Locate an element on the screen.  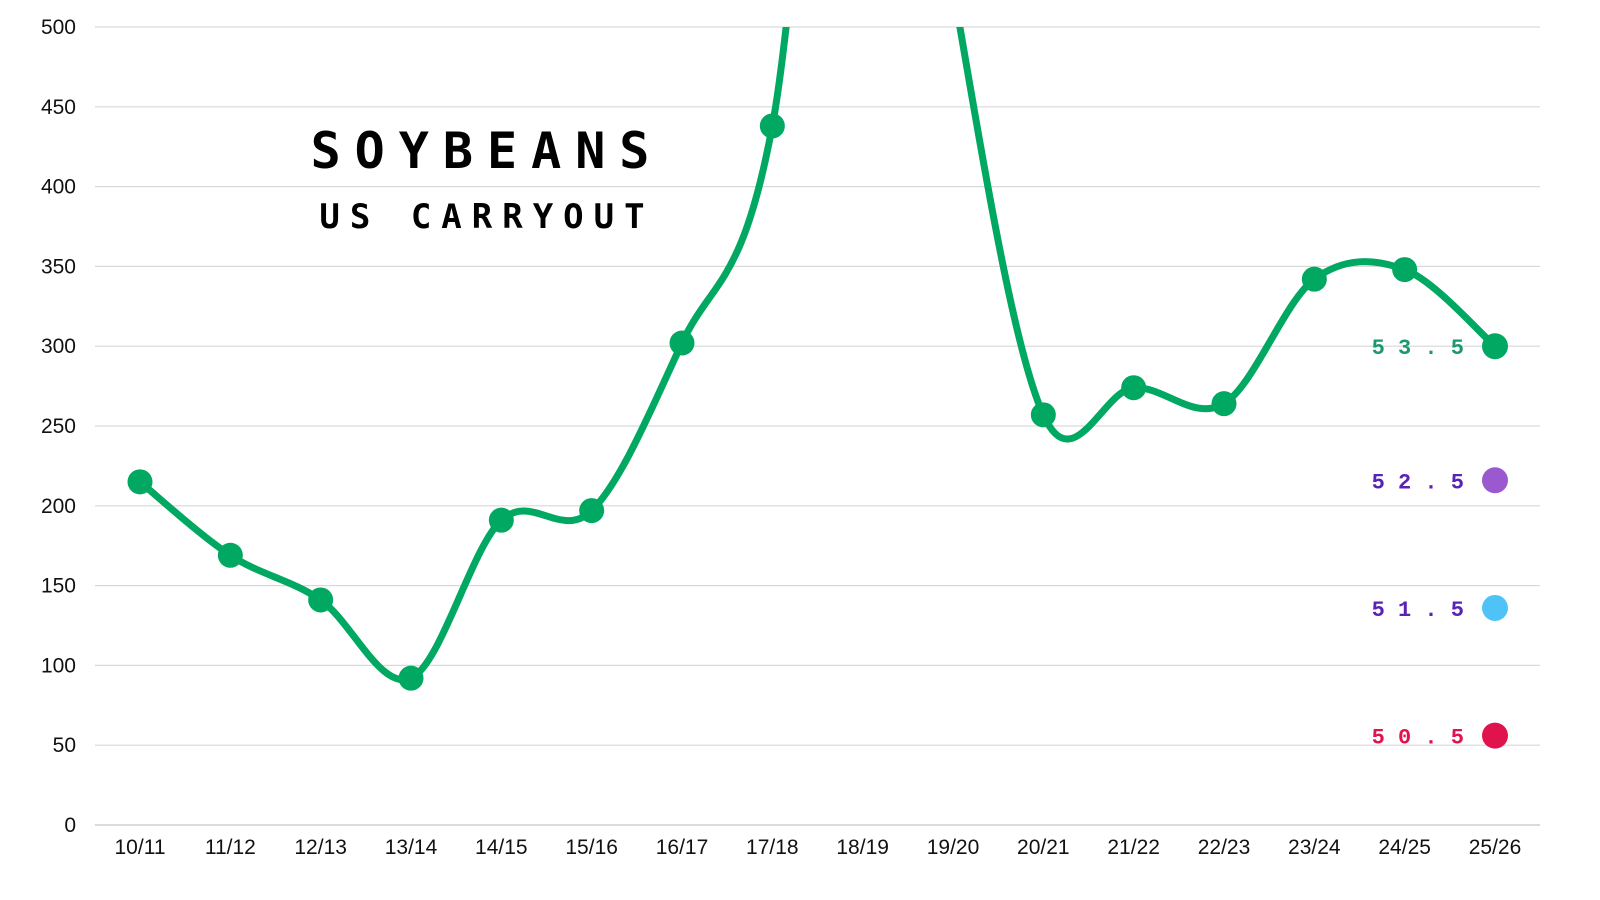
x-tick-label: 24/25 is located at coordinates (1404, 847).